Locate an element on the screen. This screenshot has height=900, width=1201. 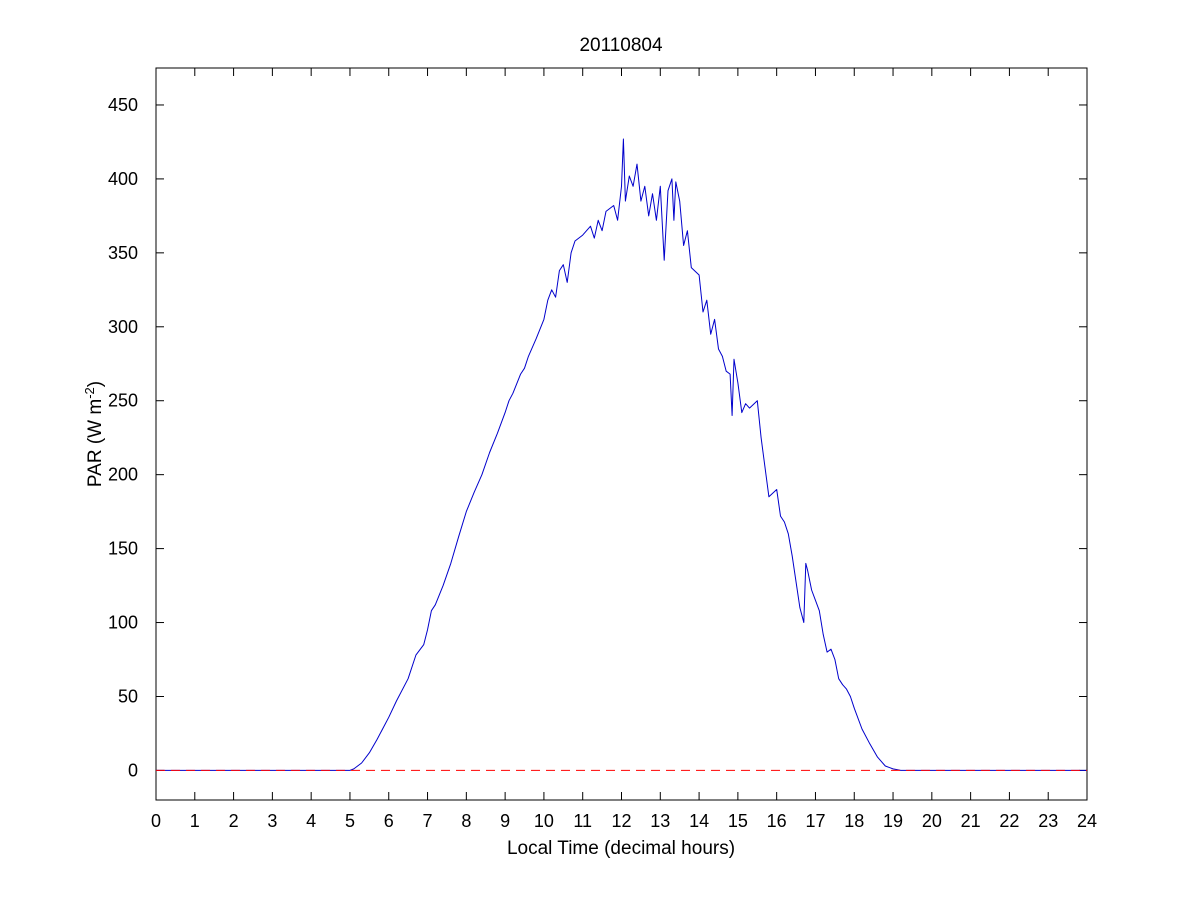
x-tick-label: 2 is located at coordinates (234, 821).